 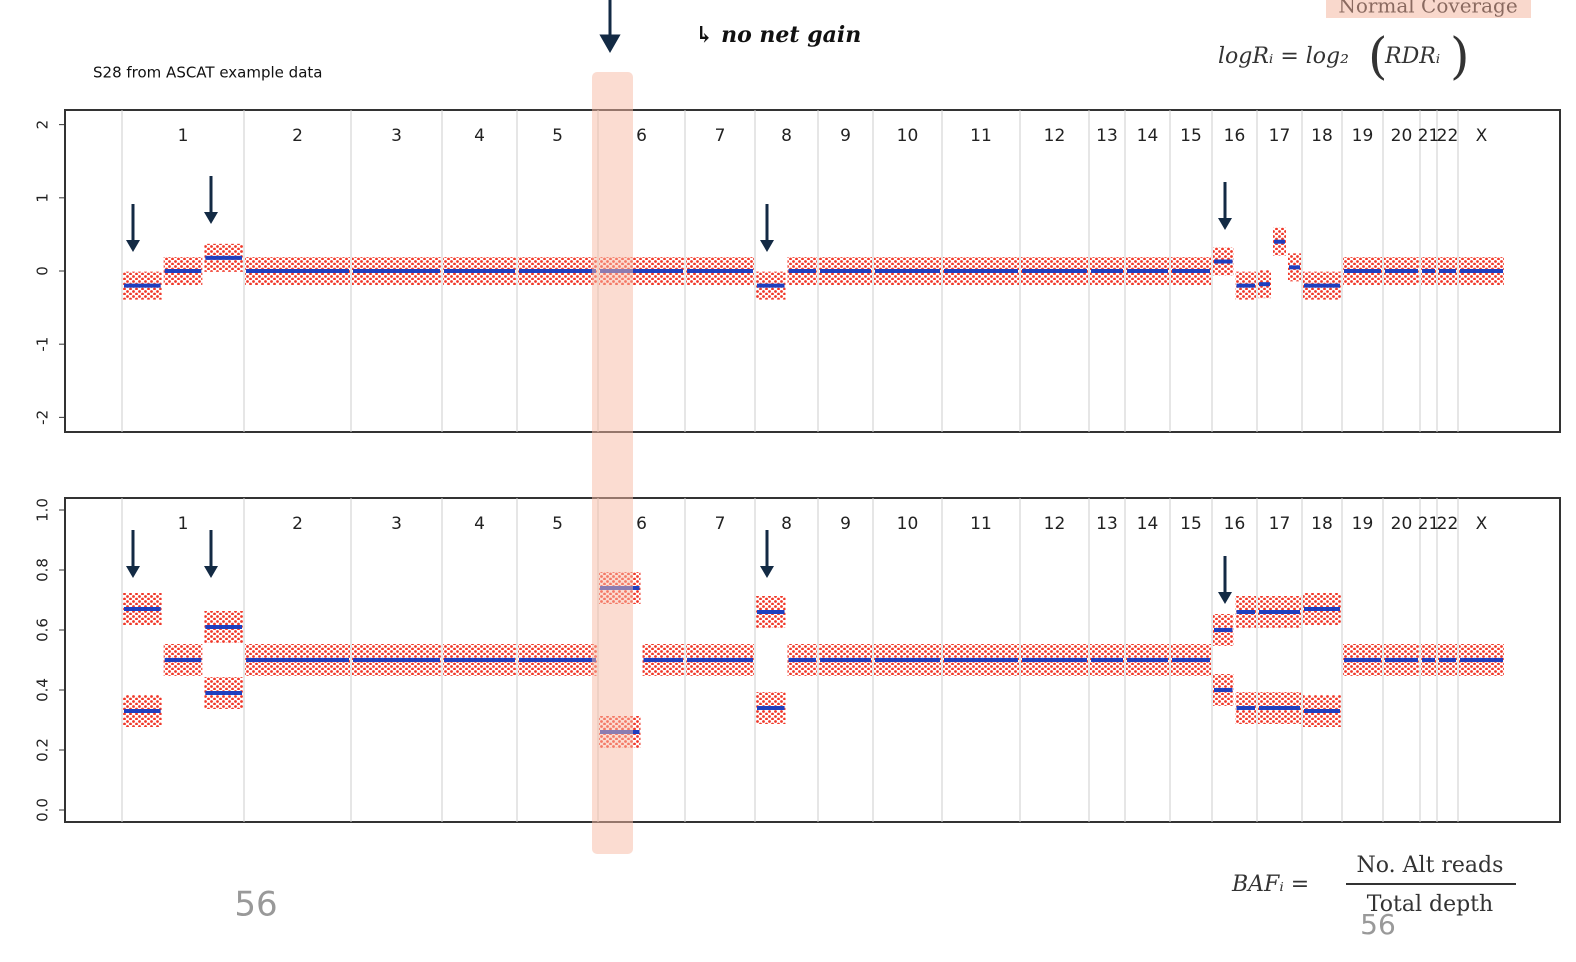 I want to click on baf-denominator: Total depth, so click(x=1430, y=904).